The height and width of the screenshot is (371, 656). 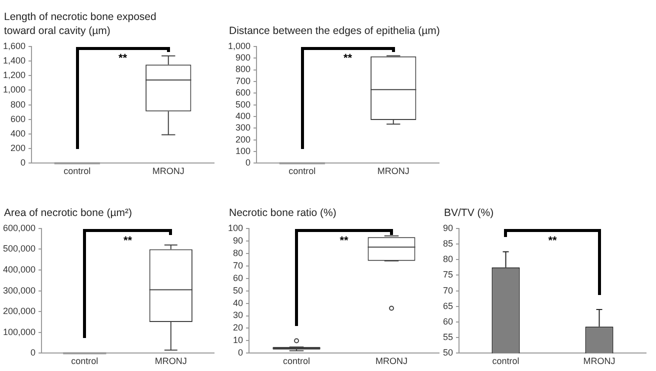 I want to click on y-tick-label: 900, so click(x=243, y=57).